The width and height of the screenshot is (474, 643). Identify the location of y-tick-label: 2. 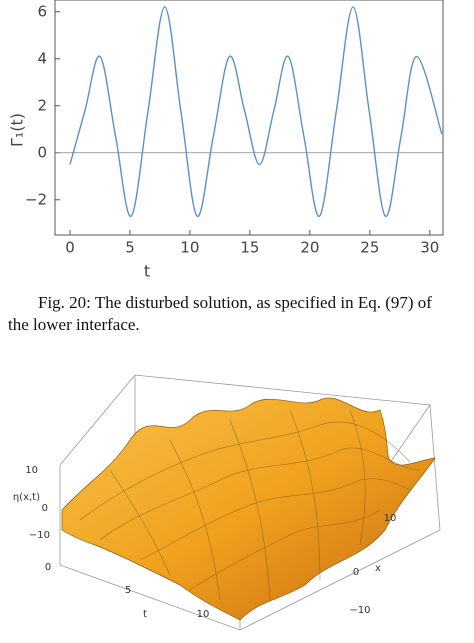
(42, 105).